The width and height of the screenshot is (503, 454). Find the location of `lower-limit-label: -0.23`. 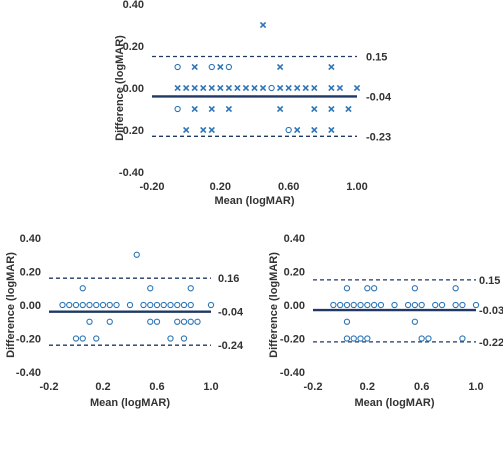

lower-limit-label: -0.23 is located at coordinates (378, 137).